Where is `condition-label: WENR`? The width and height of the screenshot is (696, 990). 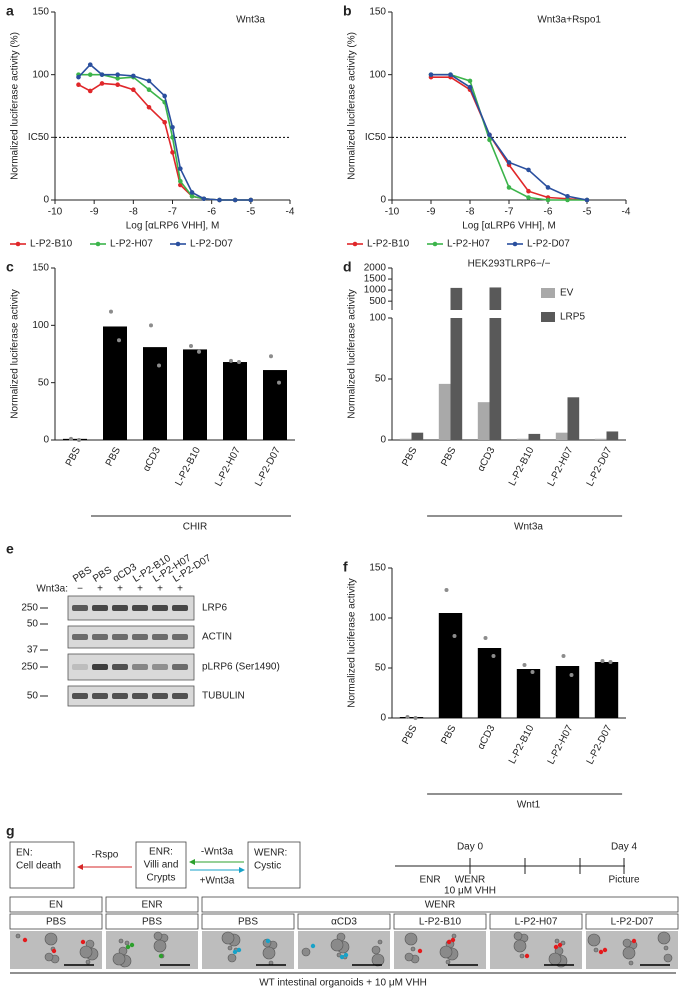
condition-label: WENR is located at coordinates (440, 905).